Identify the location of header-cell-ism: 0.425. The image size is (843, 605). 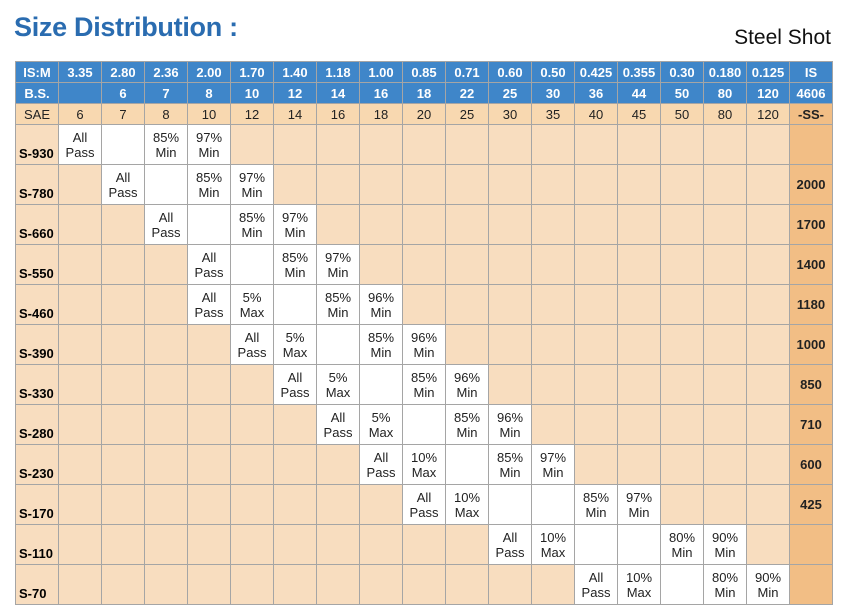
(596, 72).